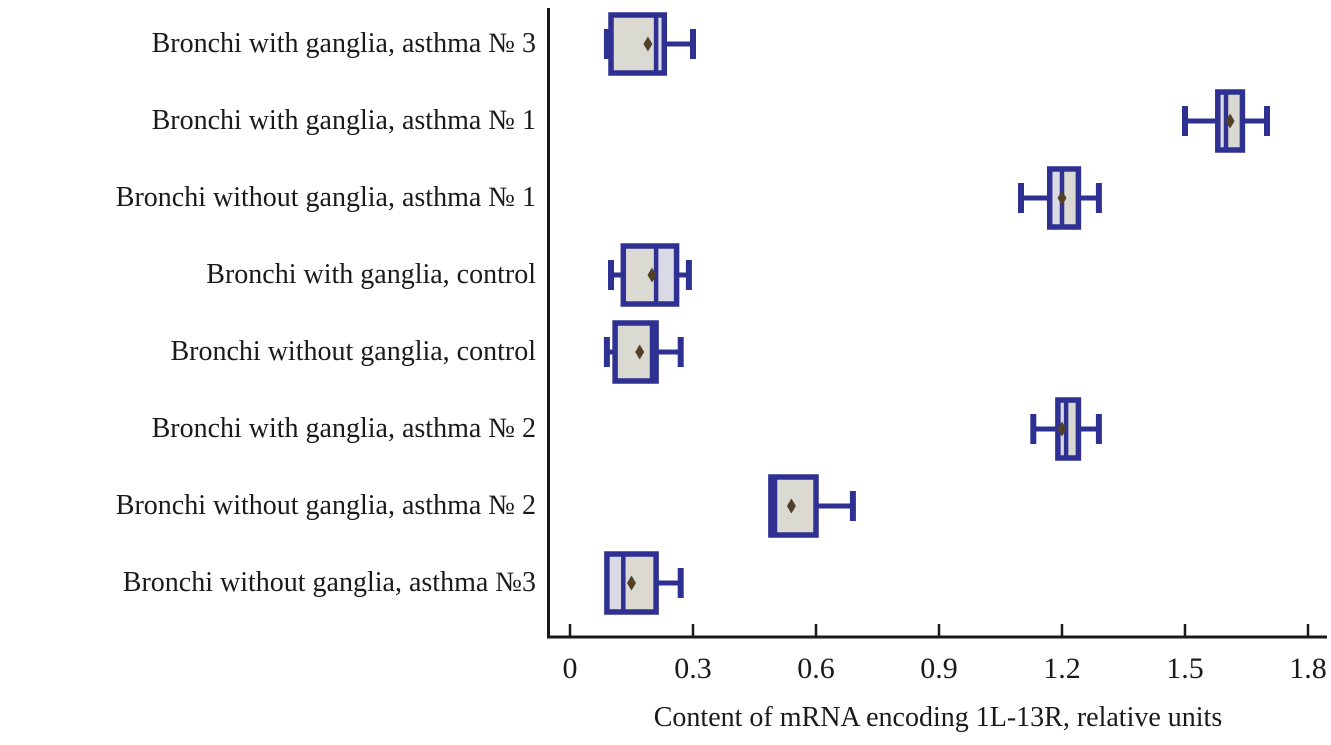 This screenshot has height=745, width=1331. I want to click on category-label-7: Bronchi without ganglia, asthma № 2, so click(325, 505).